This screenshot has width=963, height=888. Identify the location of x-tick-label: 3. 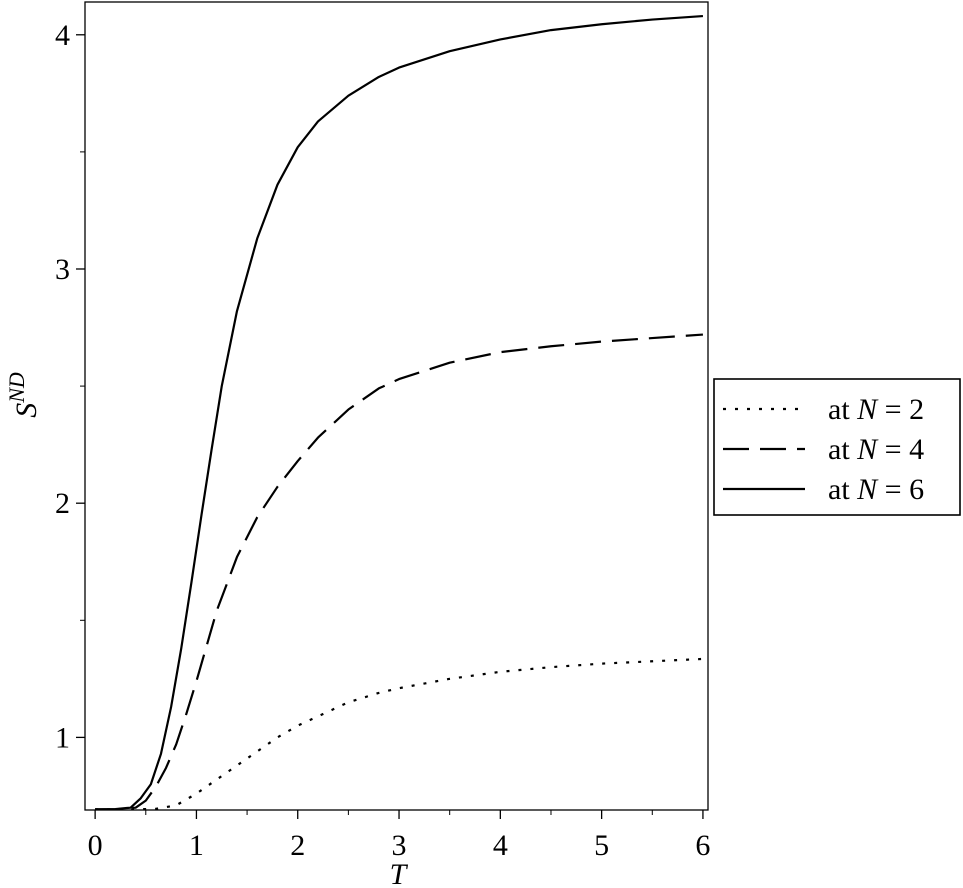
(399, 845).